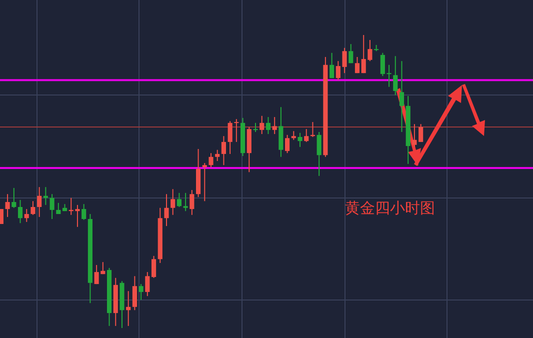 This screenshot has height=338, width=533. Describe the element at coordinates (390, 208) in the screenshot. I see `annotation: 黄金四小时图` at that location.